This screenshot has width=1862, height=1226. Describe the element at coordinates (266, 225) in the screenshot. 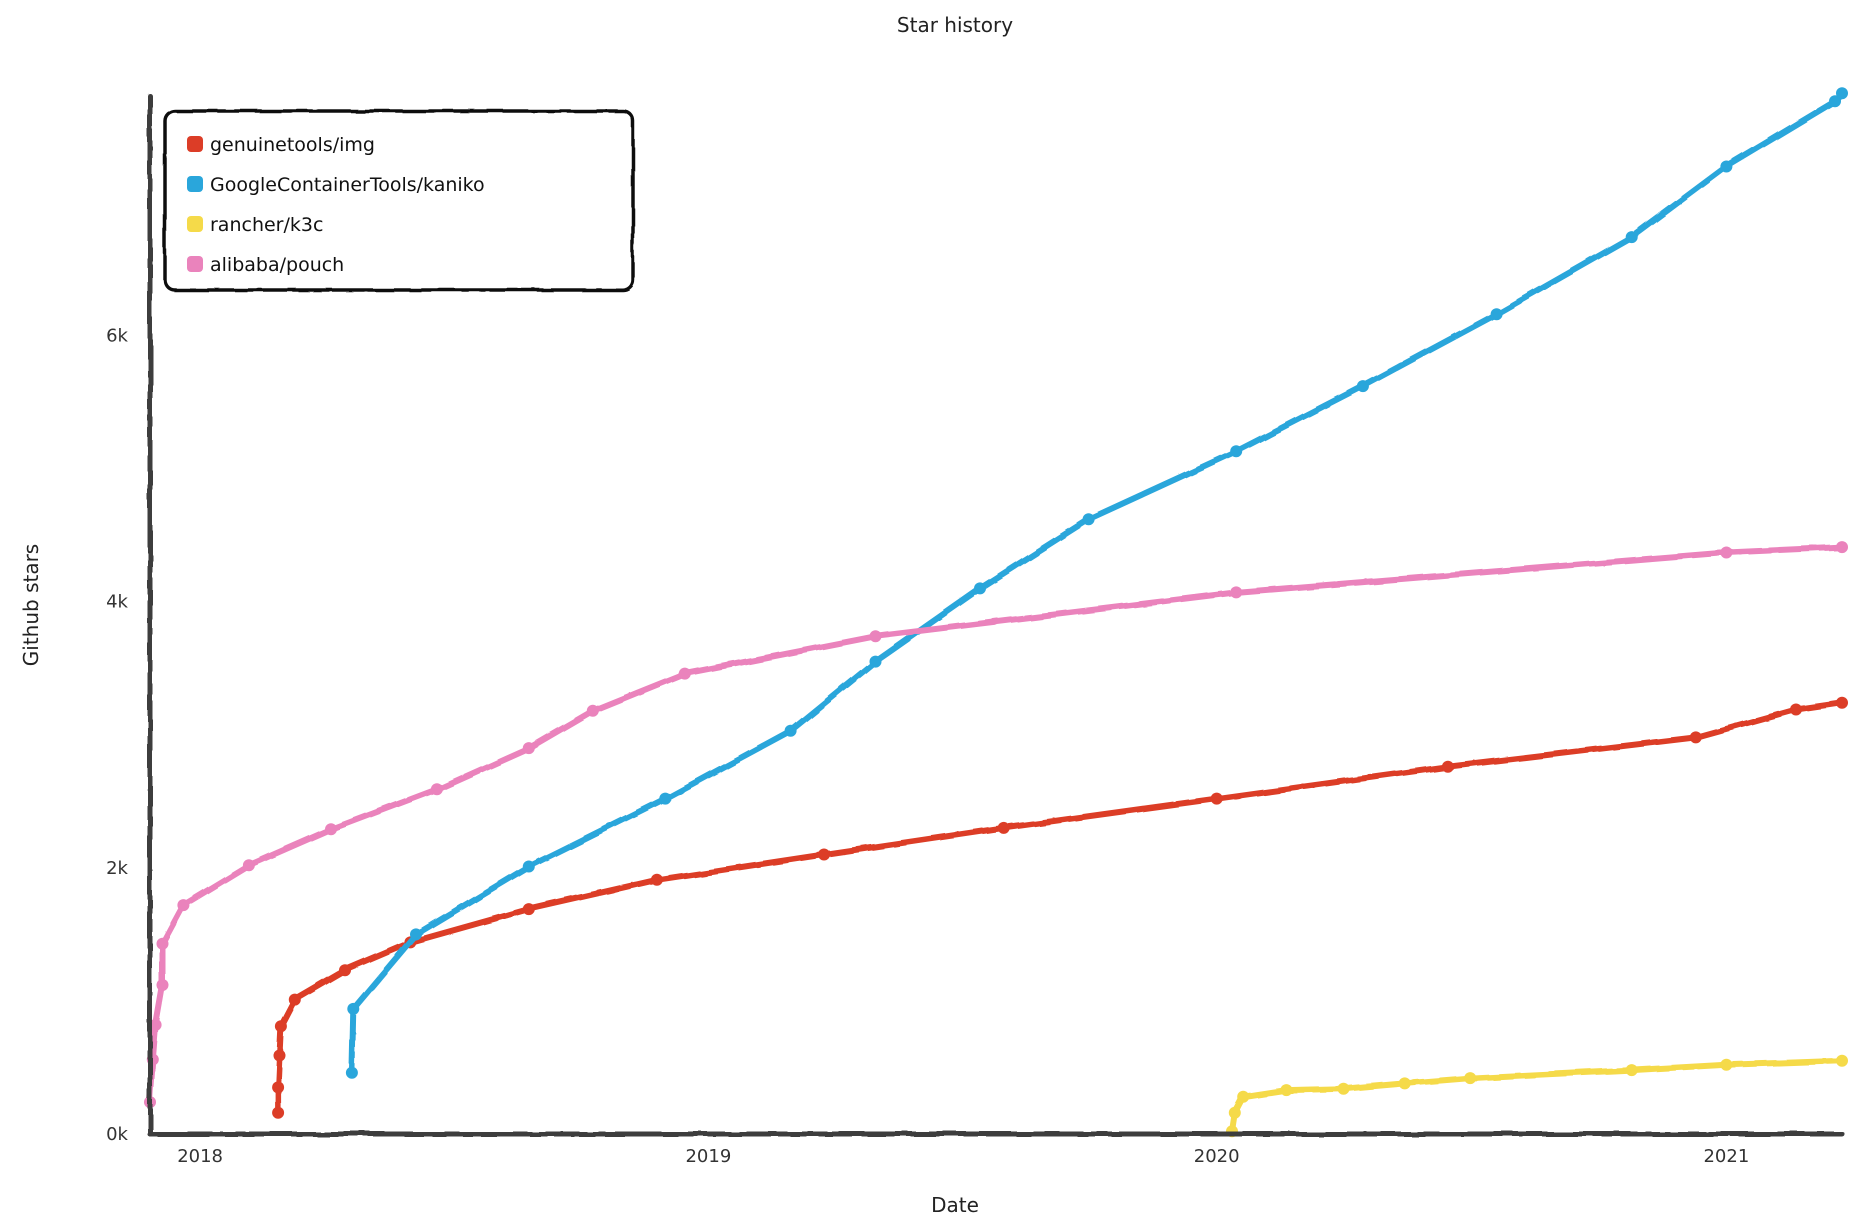

I see `legend-label: rancher/k3c` at that location.